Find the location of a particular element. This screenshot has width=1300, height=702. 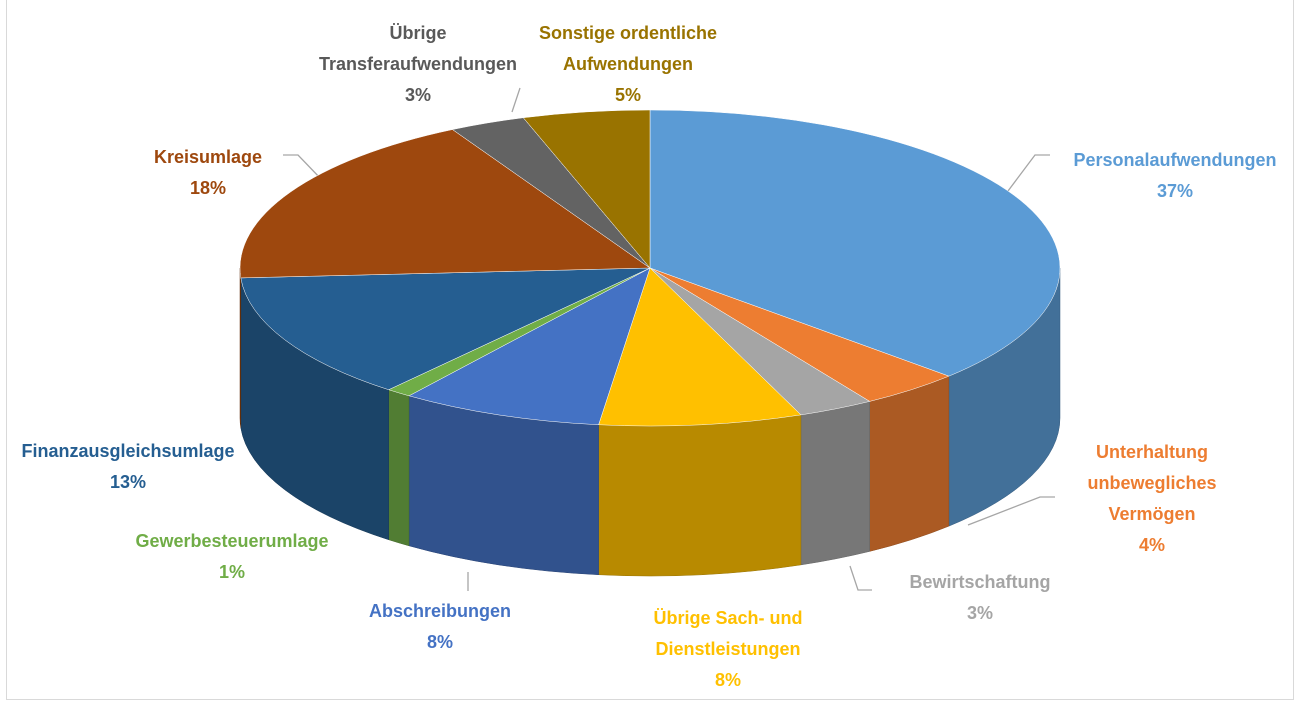

value-label: 1% is located at coordinates (231, 572).